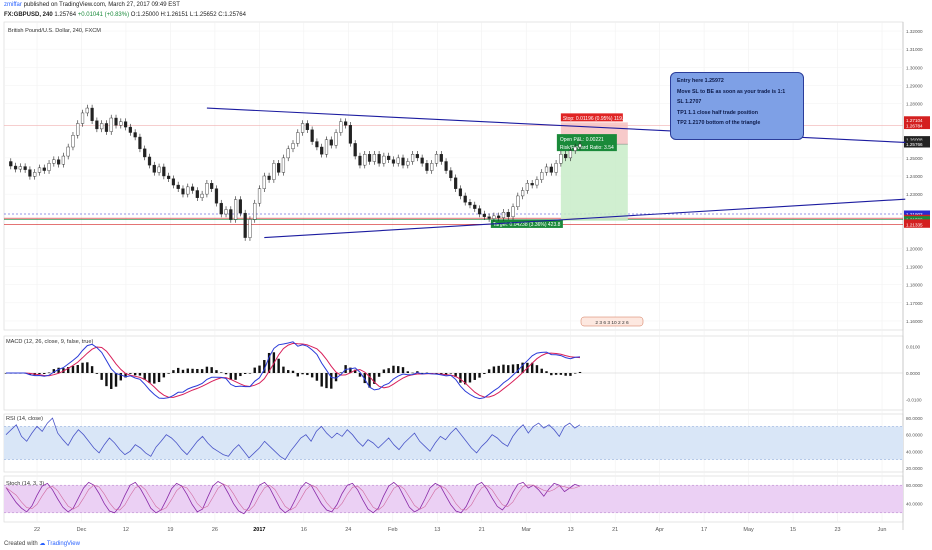  Describe the element at coordinates (914, 435) in the screenshot. I see `rsi-tick-label: 60.0000` at that location.